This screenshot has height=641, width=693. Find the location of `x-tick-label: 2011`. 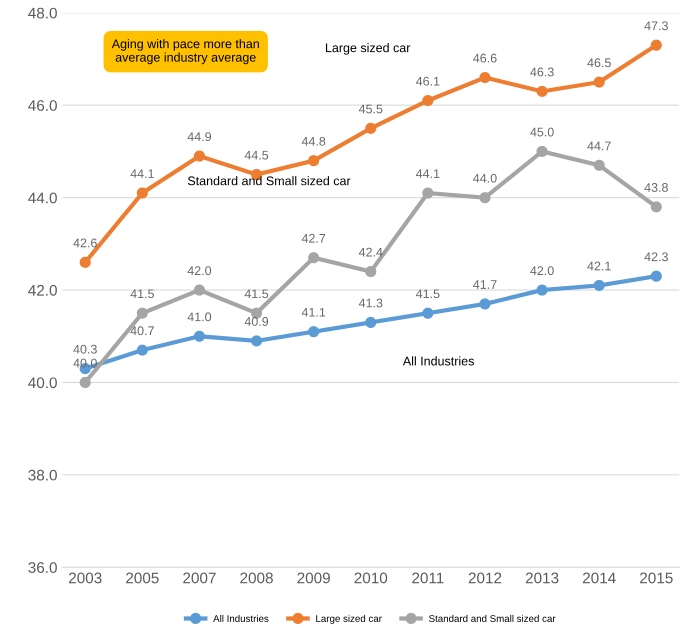

x-tick-label: 2011 is located at coordinates (428, 578).